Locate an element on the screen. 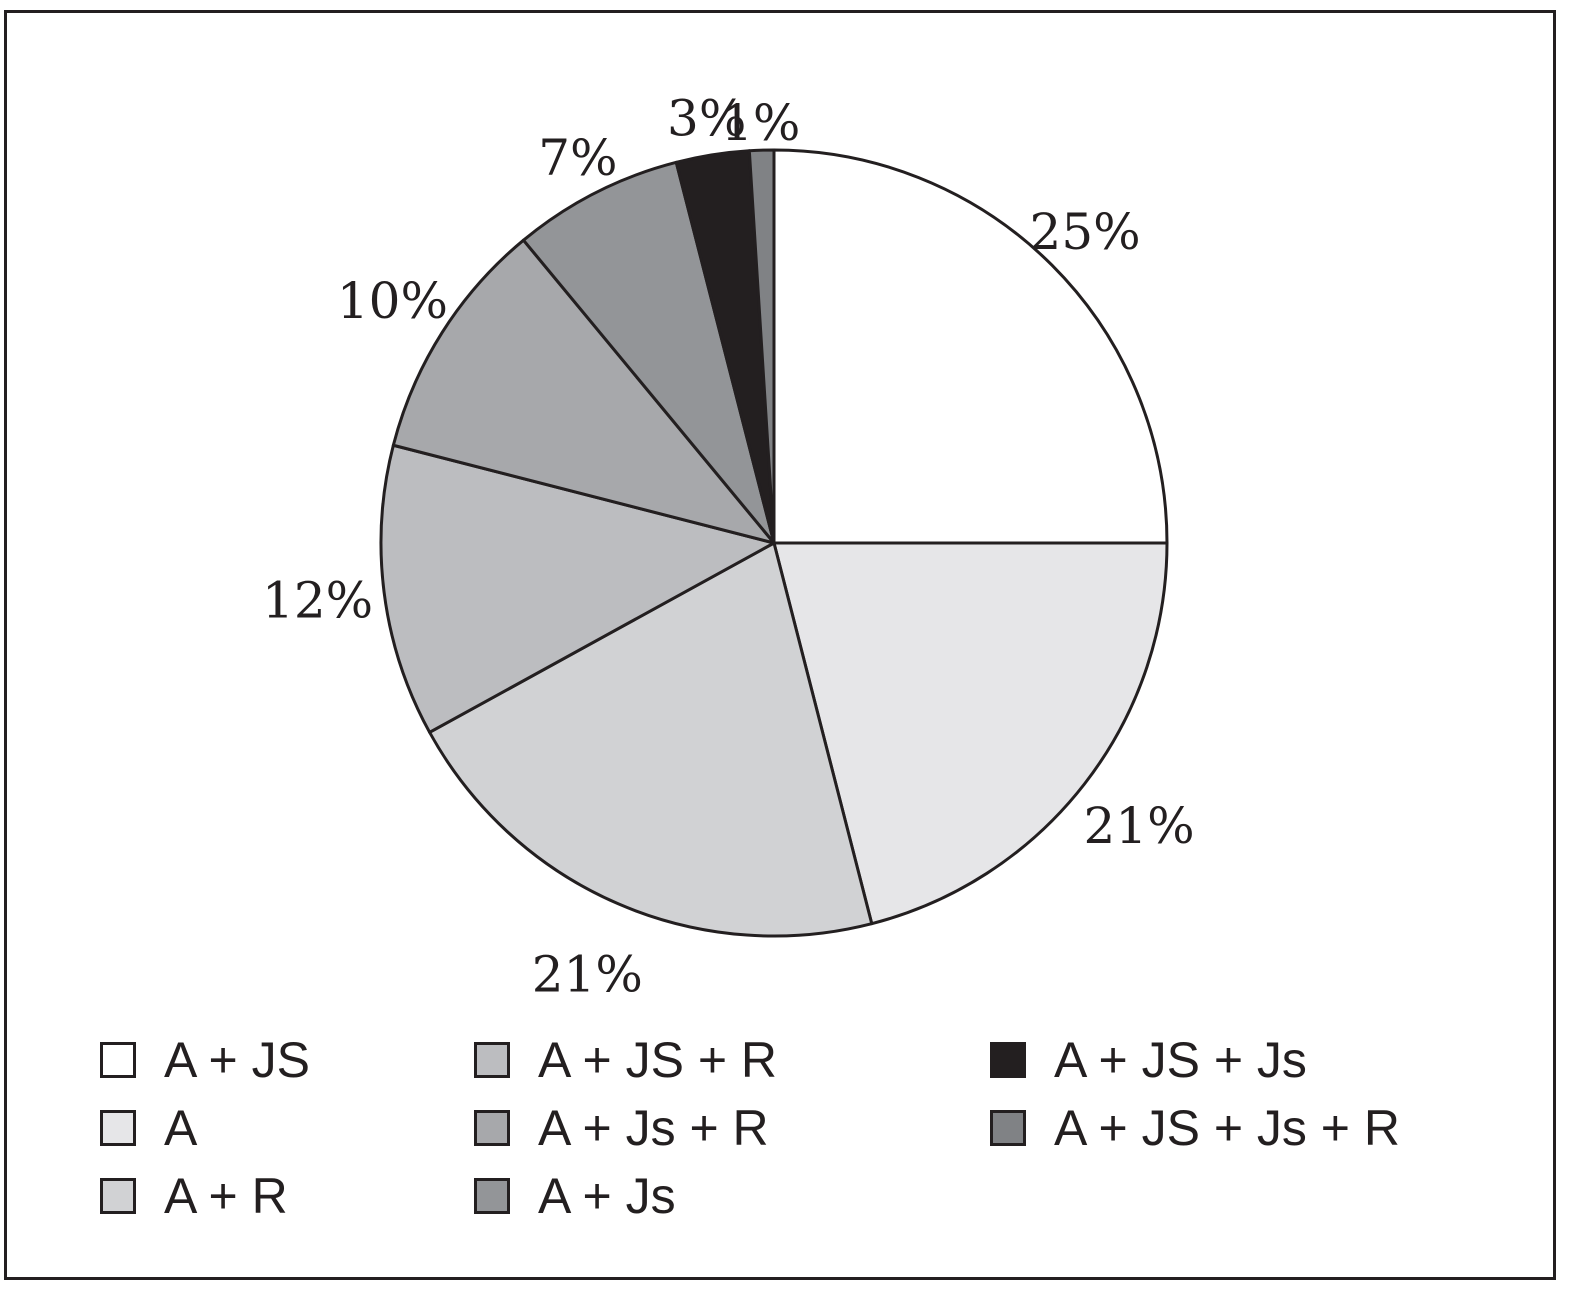 Image resolution: width=1575 pixels, height=1295 pixels. legend-item: A + JS + Js is located at coordinates (1148, 1060).